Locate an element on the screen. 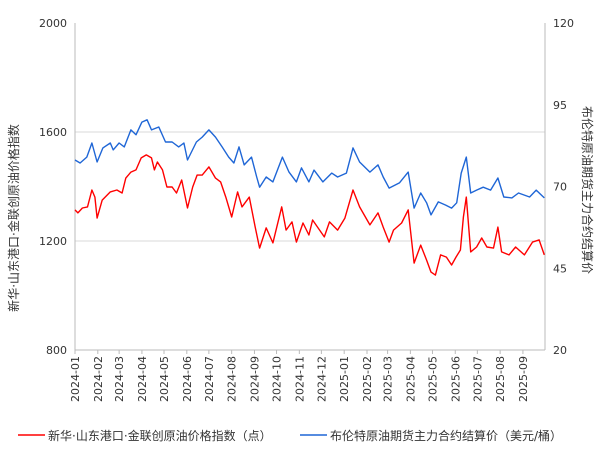 This screenshot has height=462, width=605. left-axis-title: 新华·山东港口·金联创原油价格指数 is located at coordinates (13, 218).